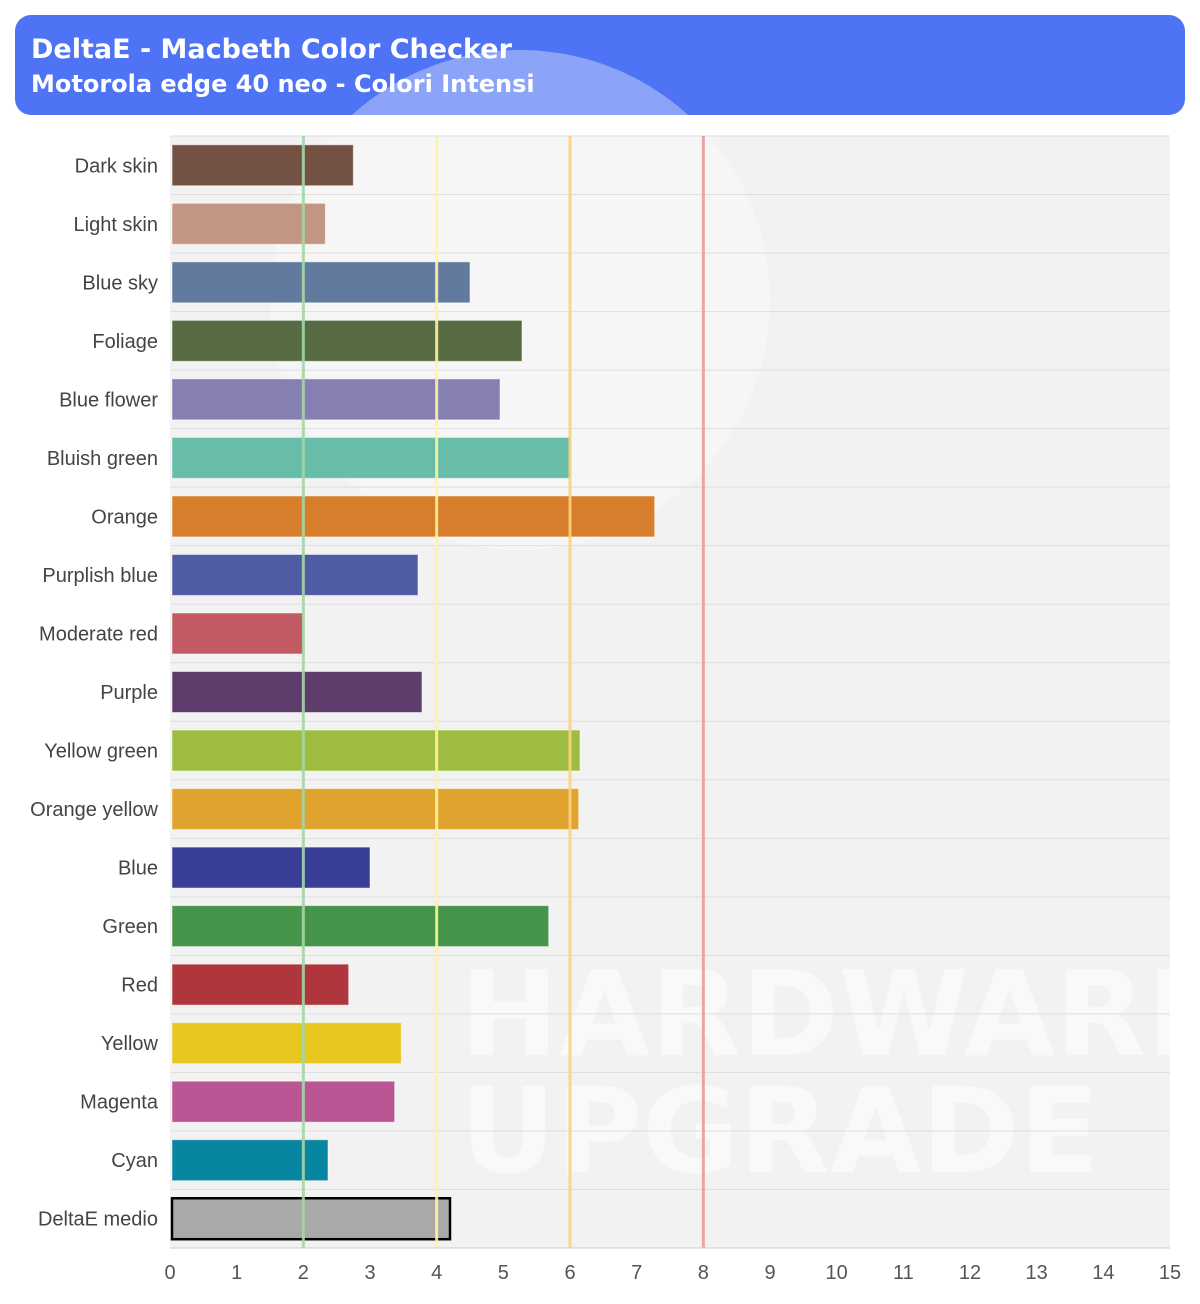 Image resolution: width=1200 pixels, height=1304 pixels. What do you see at coordinates (769, 1273) in the screenshot?
I see `x-tick-label: 9` at bounding box center [769, 1273].